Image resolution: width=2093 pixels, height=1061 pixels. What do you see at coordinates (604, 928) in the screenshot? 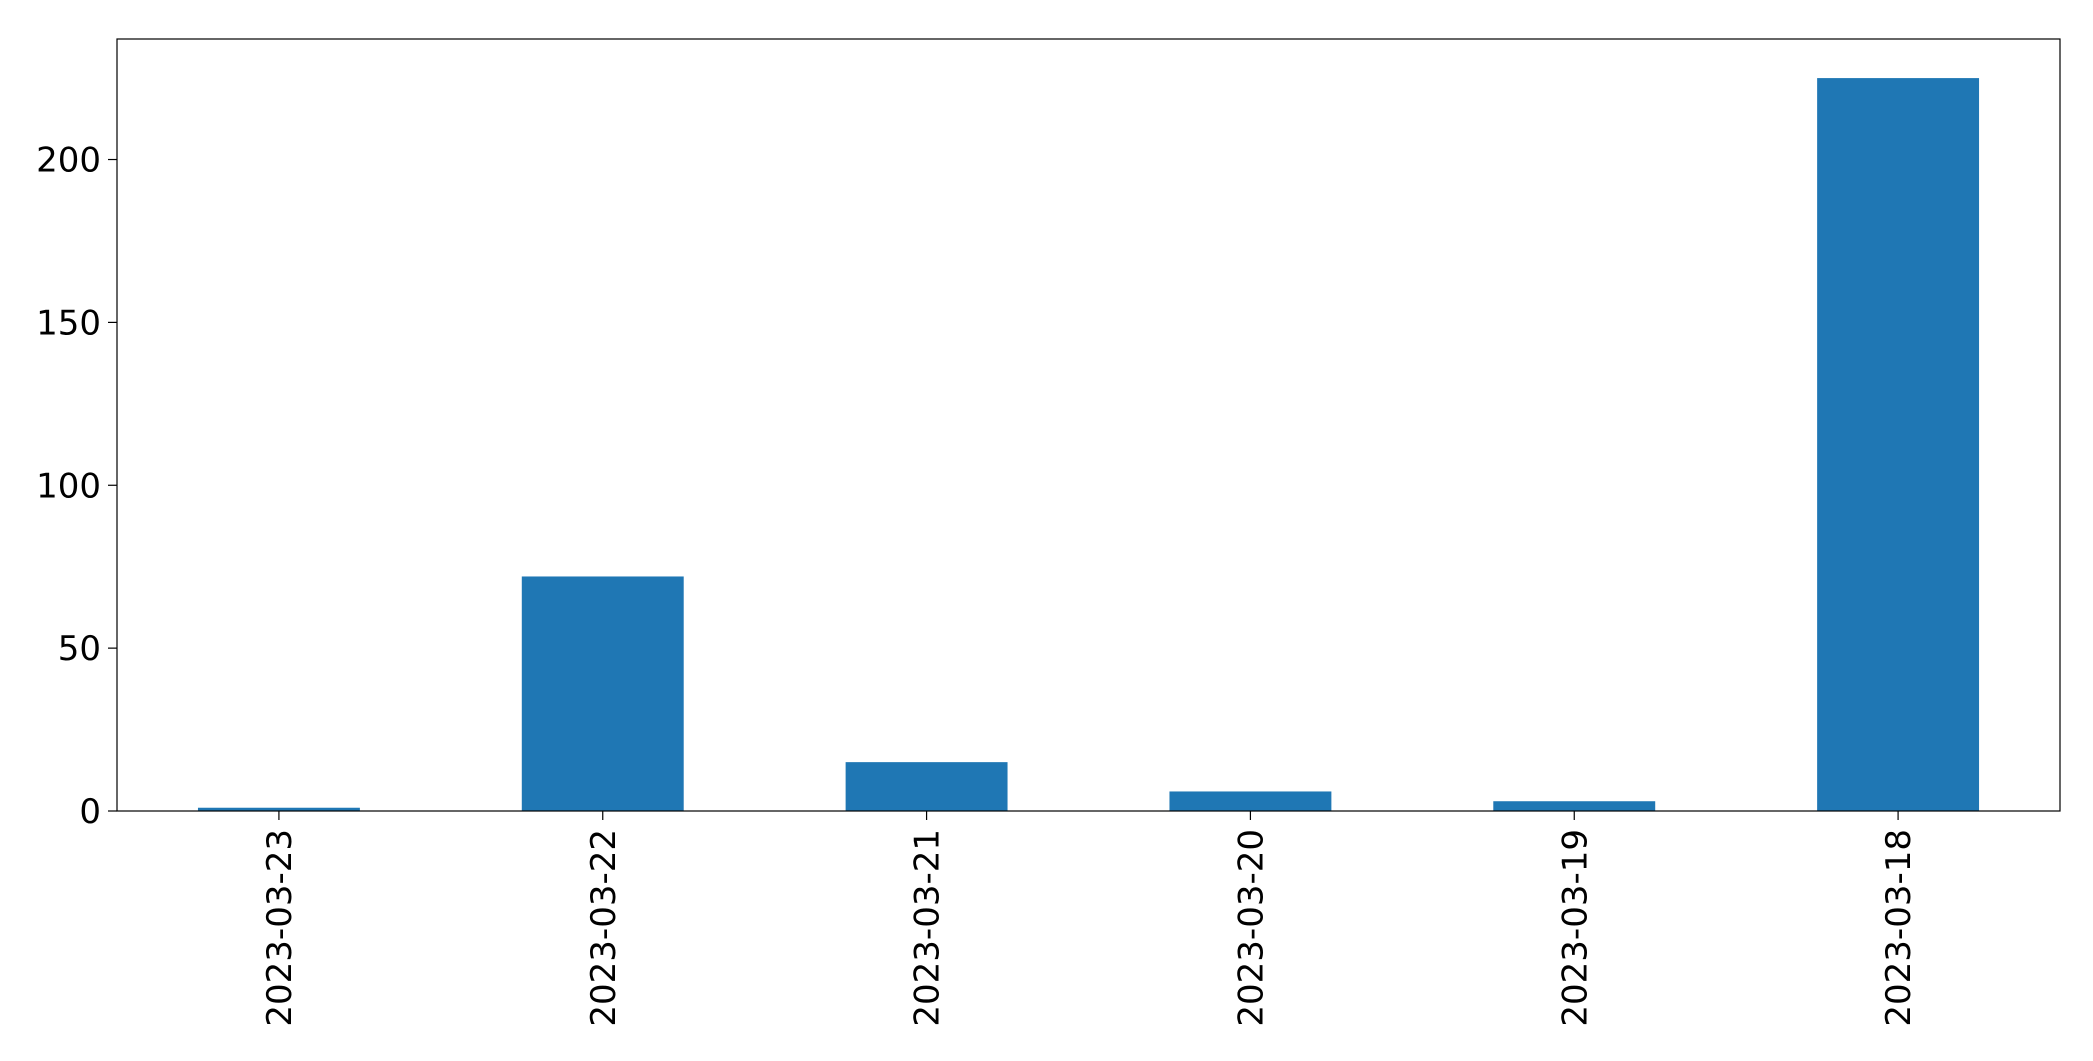
I see `x-tick-label: 2023-03-22` at bounding box center [604, 928].